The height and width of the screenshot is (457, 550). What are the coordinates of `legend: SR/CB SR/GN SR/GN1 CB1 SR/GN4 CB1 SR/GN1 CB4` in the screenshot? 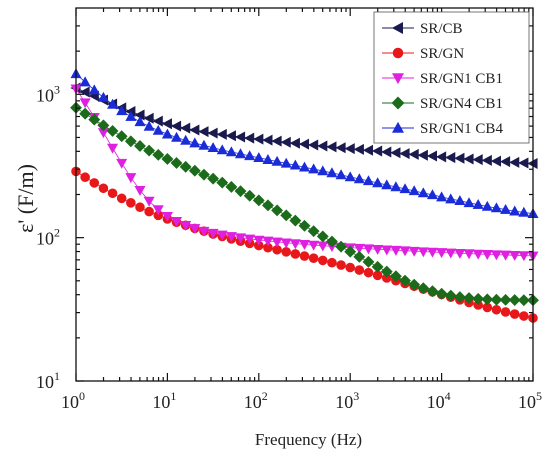 It's located at (451, 77).